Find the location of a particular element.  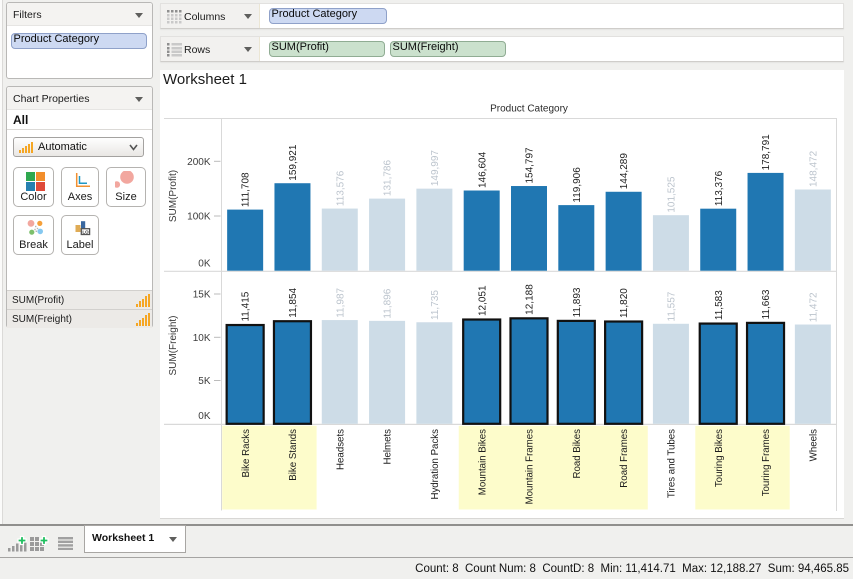

svg-text: 11,557 is located at coordinates (672, 306).